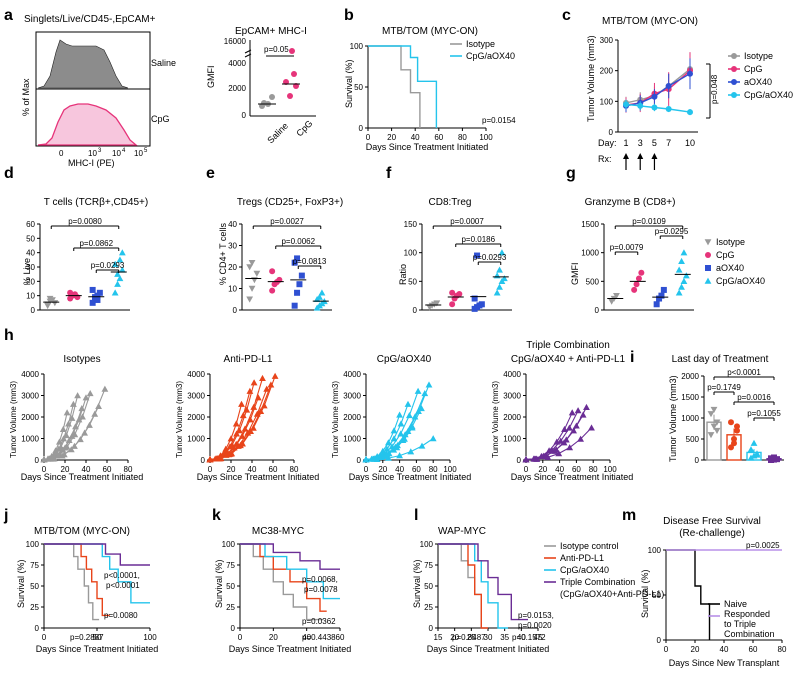 The width and height of the screenshot is (798, 674). What do you see at coordinates (416, 469) in the screenshot?
I see `h3-xtick-label: 60` at bounding box center [416, 469].